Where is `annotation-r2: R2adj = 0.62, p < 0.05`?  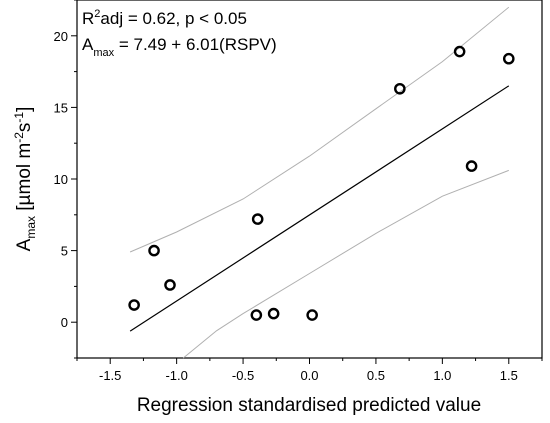 annotation-r2: R2adj = 0.62, p < 0.05 is located at coordinates (164, 18).